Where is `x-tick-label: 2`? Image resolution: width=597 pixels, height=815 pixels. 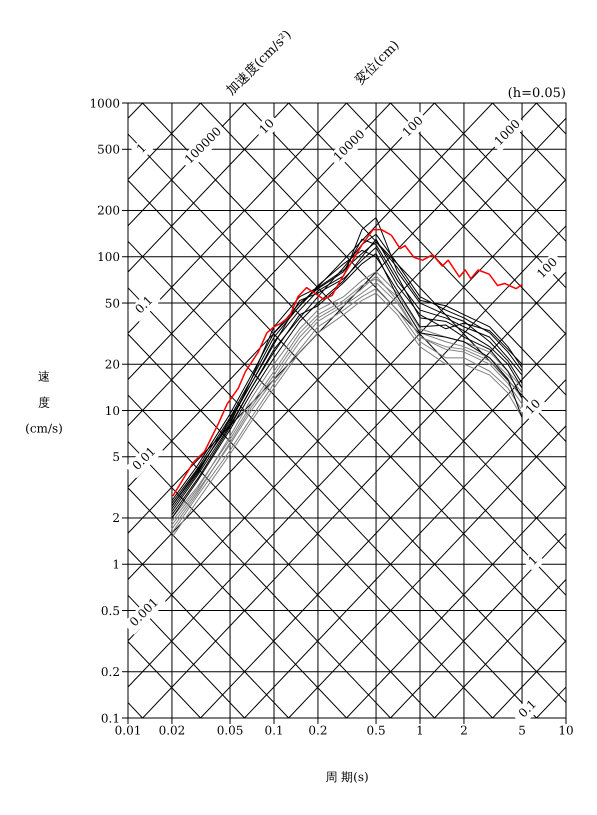 x-tick-label: 2 is located at coordinates (464, 731).